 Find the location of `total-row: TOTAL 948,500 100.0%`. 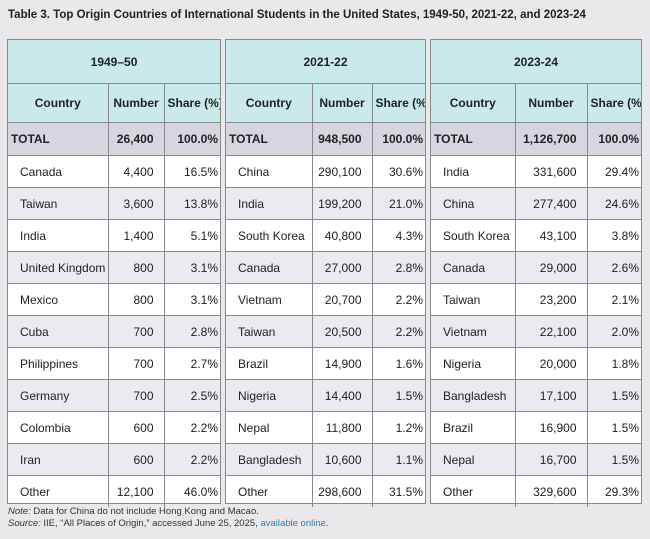

total-row: TOTAL 948,500 100.0% is located at coordinates (326, 139).